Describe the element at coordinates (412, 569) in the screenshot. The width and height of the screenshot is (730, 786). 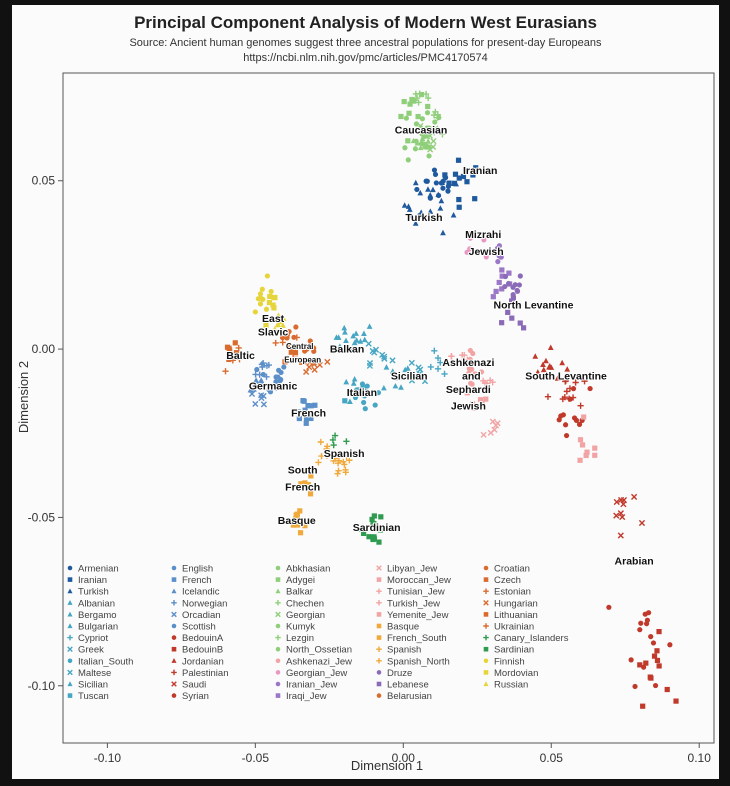
I see `legend-entry: Libyan_Jew` at that location.